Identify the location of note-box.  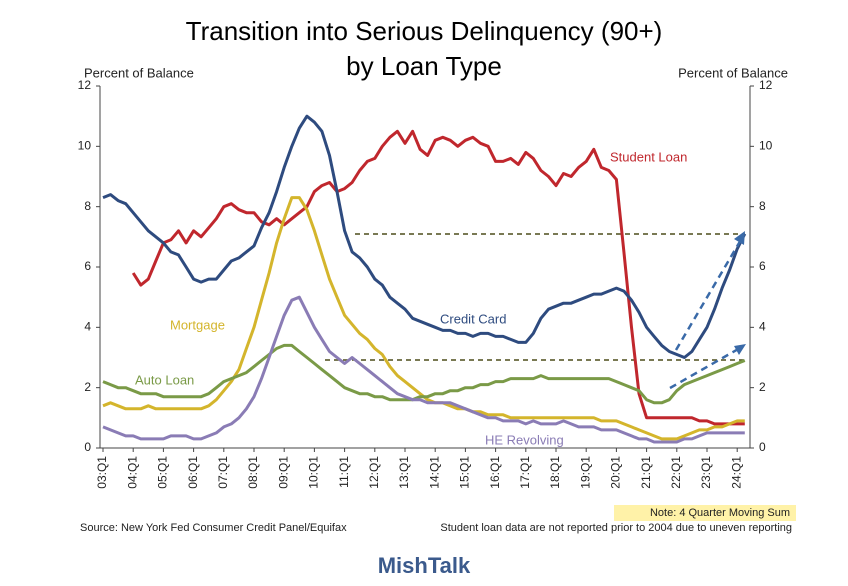
(705, 513).